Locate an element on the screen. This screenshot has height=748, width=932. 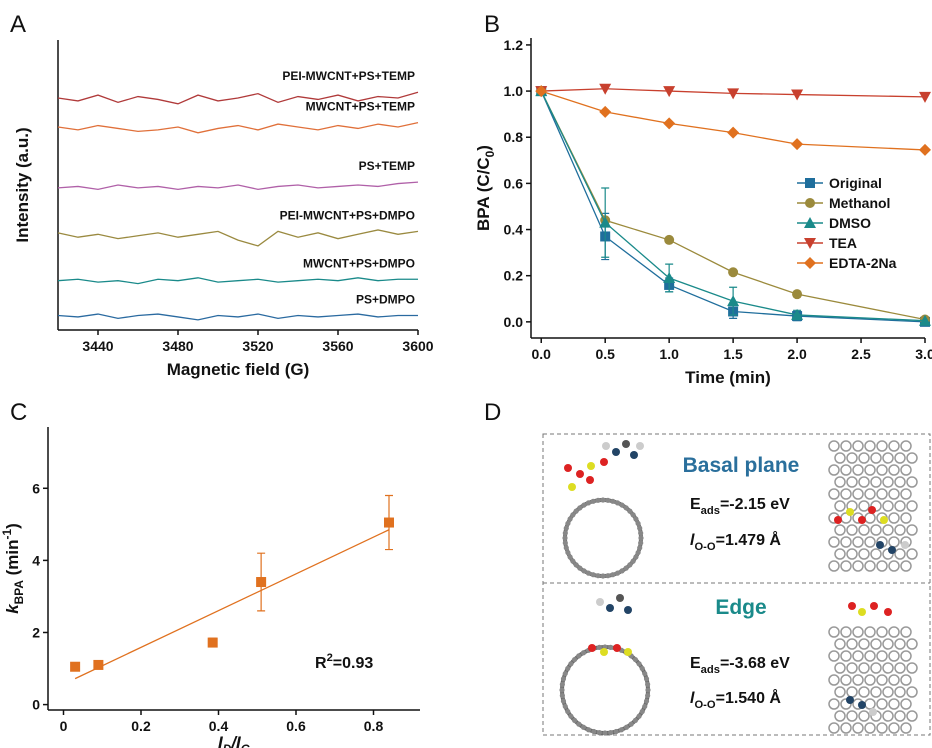
y-tick-label: 4 is located at coordinates (36, 560).